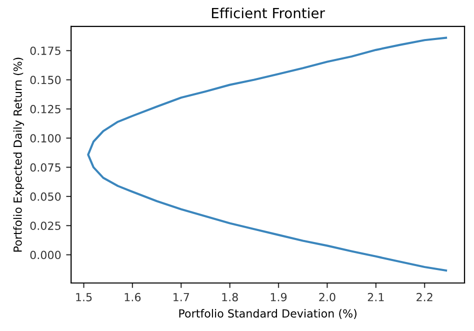 The height and width of the screenshot is (331, 474). Describe the element at coordinates (132, 297) in the screenshot. I see `x-tick-label: 1.6` at that location.